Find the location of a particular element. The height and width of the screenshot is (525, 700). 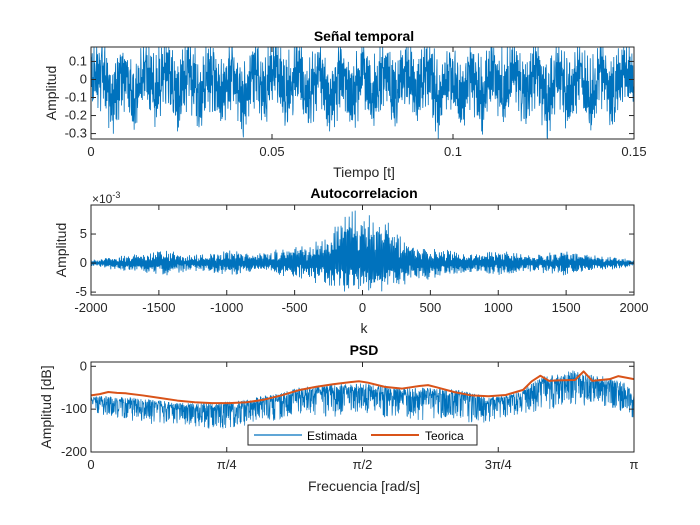

psd-teorica-line is located at coordinates (362, 387).